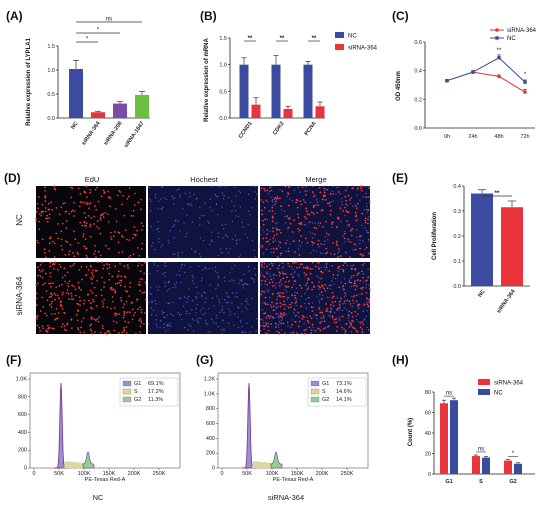 The image size is (550, 509). I want to click on panel-label-b: (B), so click(208, 16).